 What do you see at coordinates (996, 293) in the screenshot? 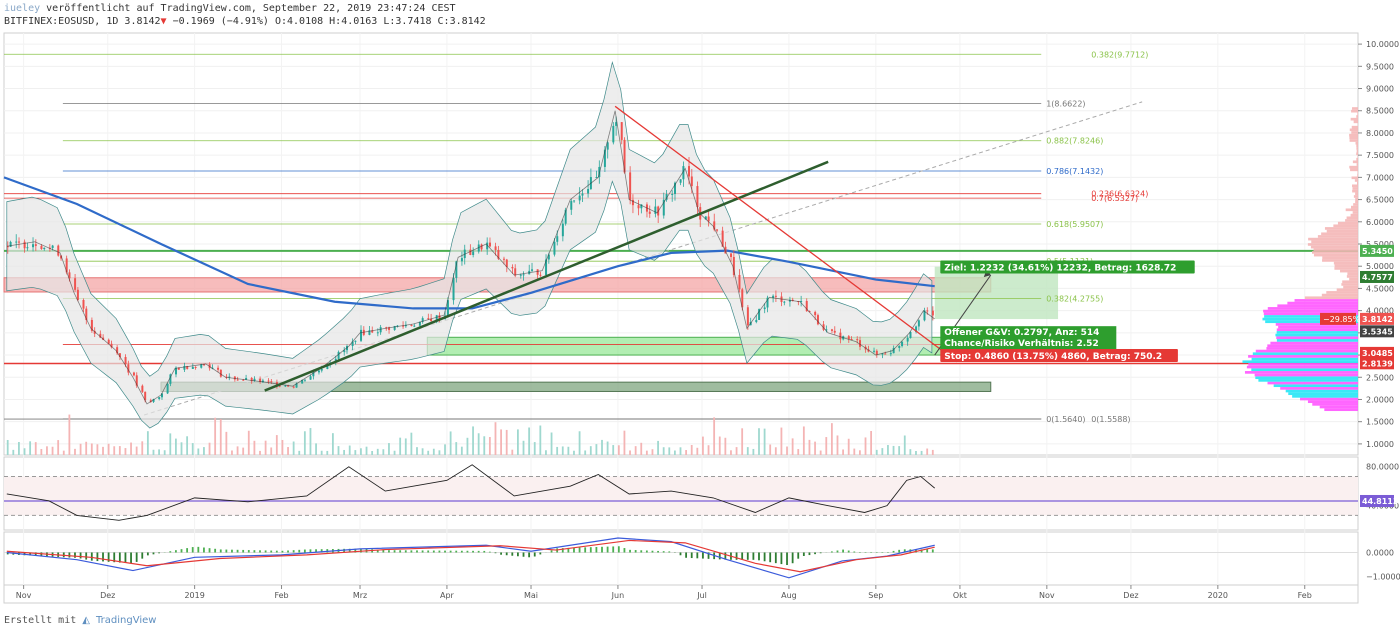
I see `target-zone` at bounding box center [996, 293].